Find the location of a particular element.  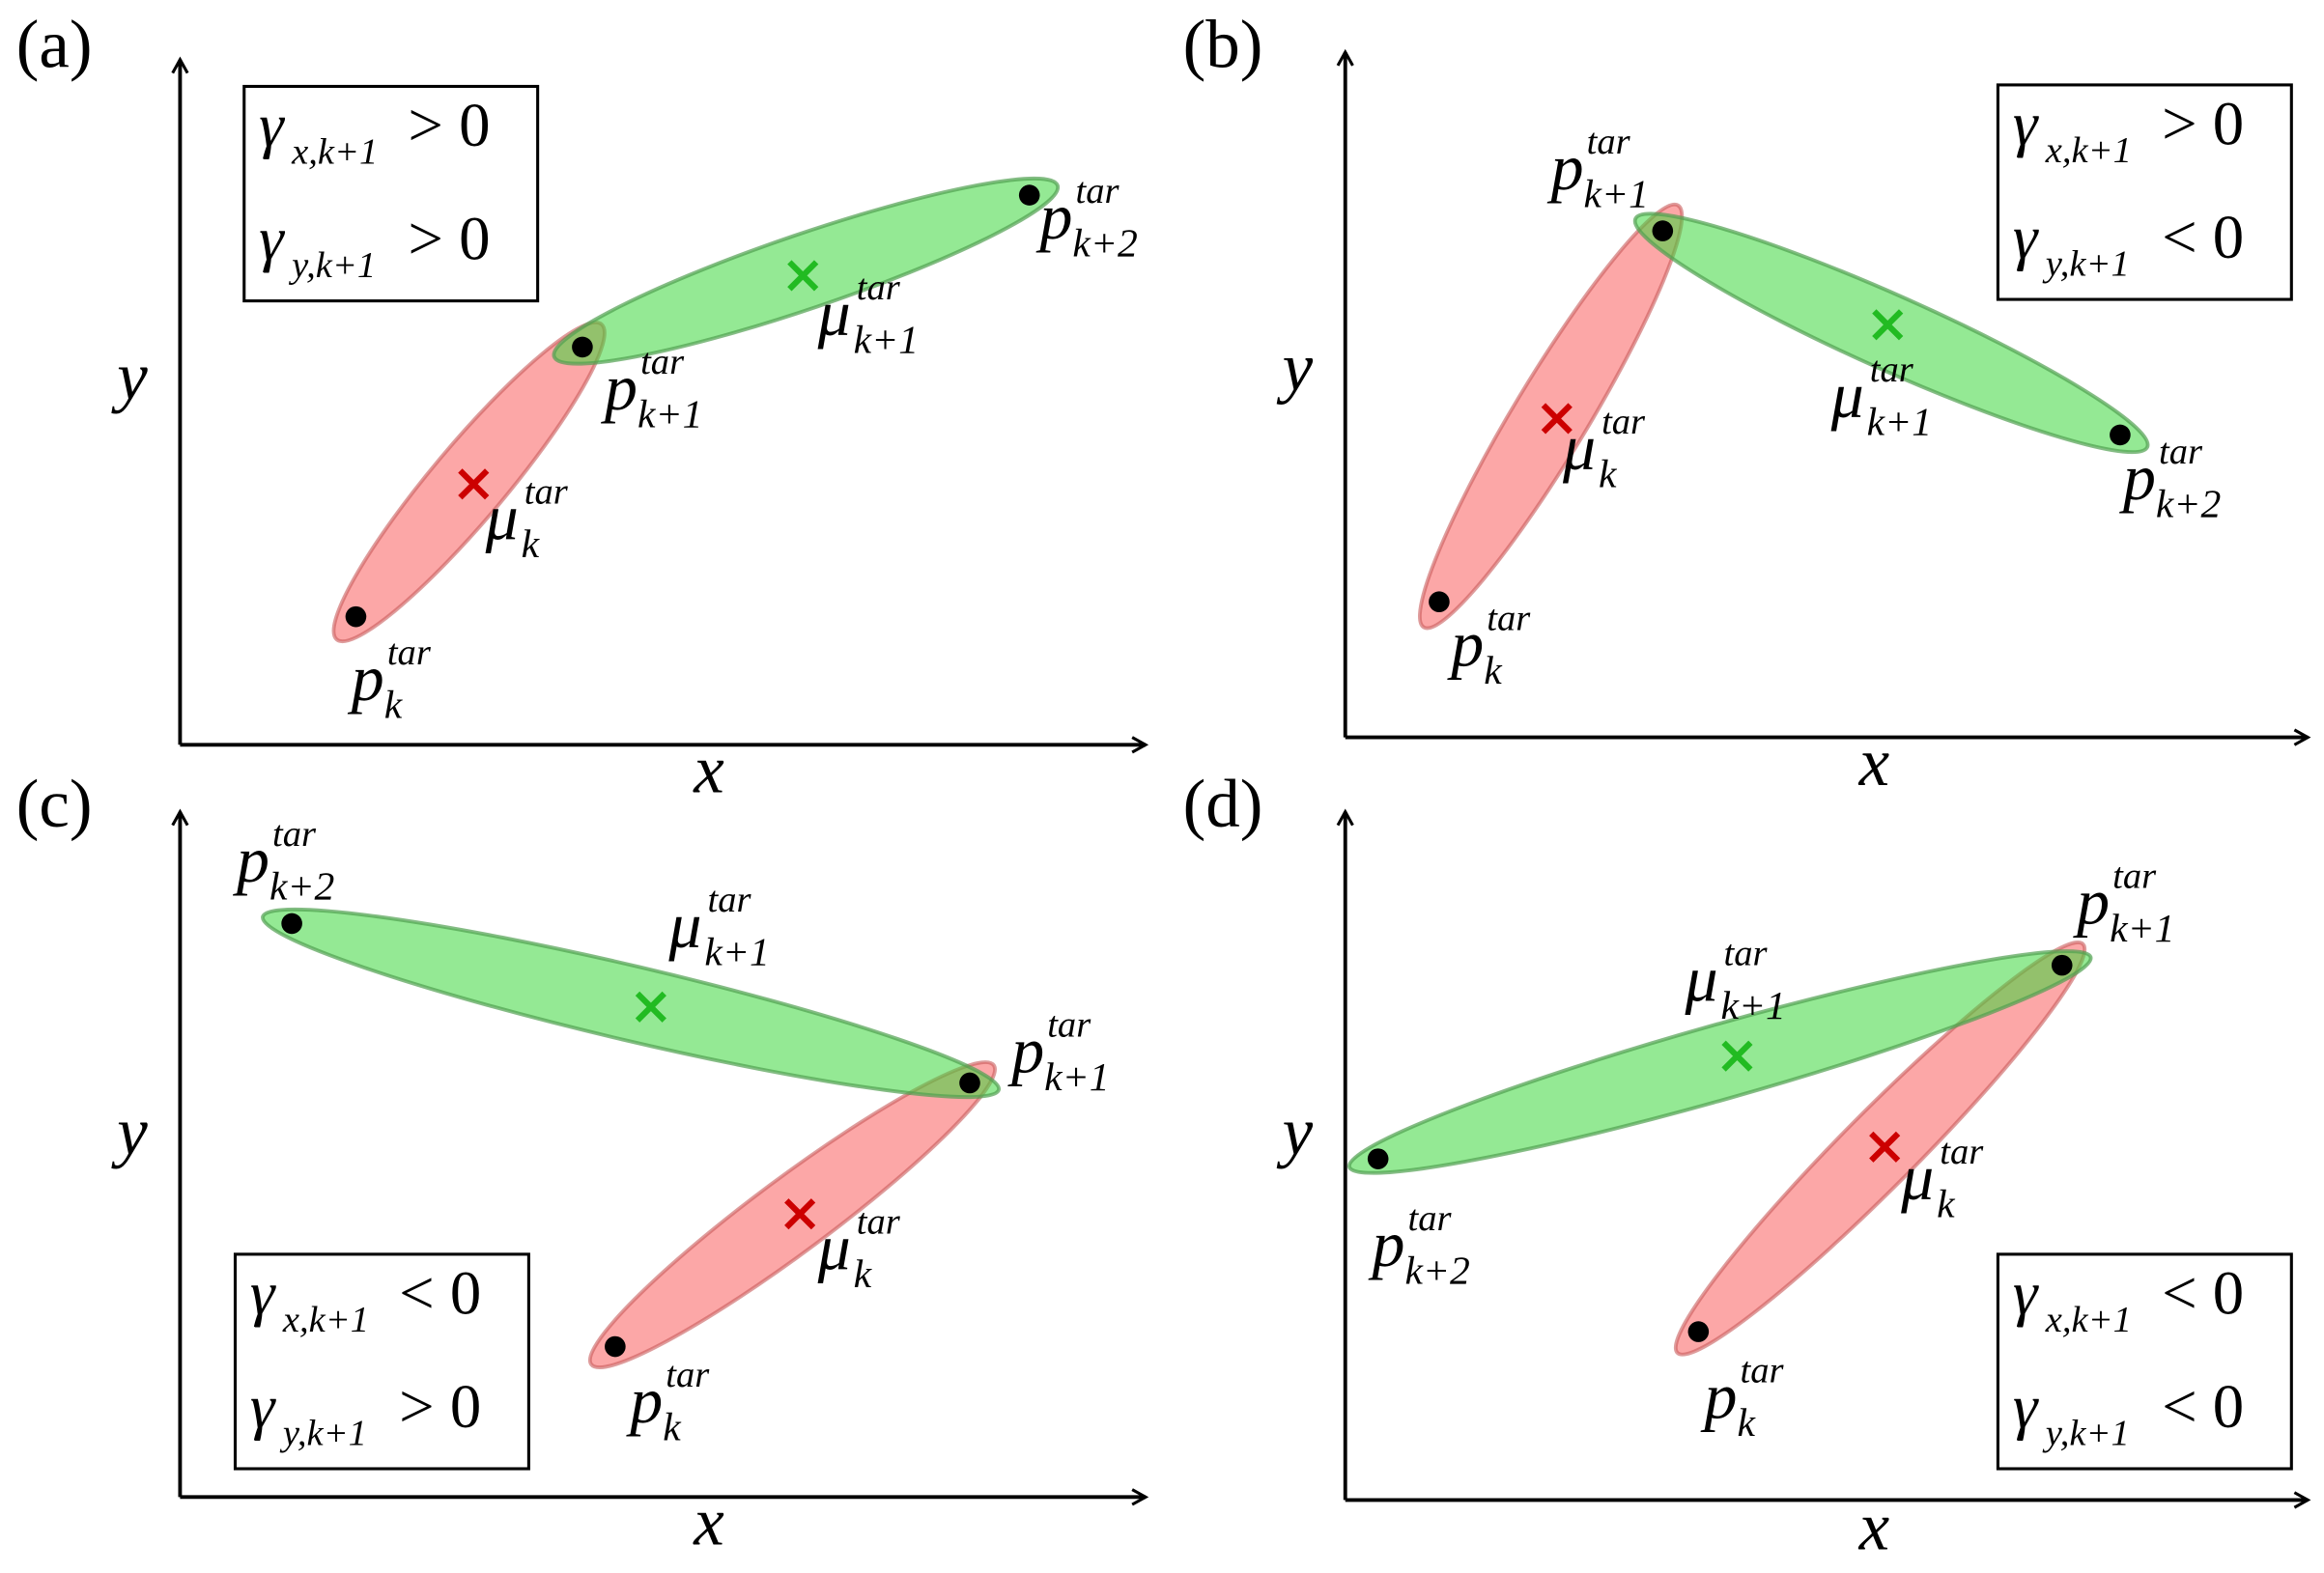

panel-label: (b) is located at coordinates (1223, 45).